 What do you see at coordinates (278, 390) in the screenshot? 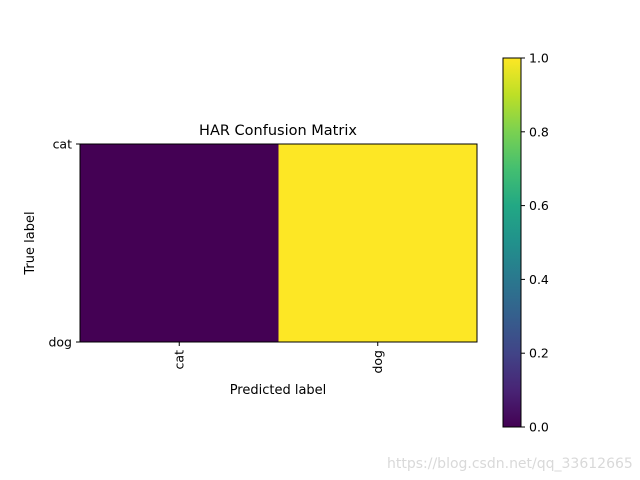
I see `x-axis-label: Predicted label` at bounding box center [278, 390].